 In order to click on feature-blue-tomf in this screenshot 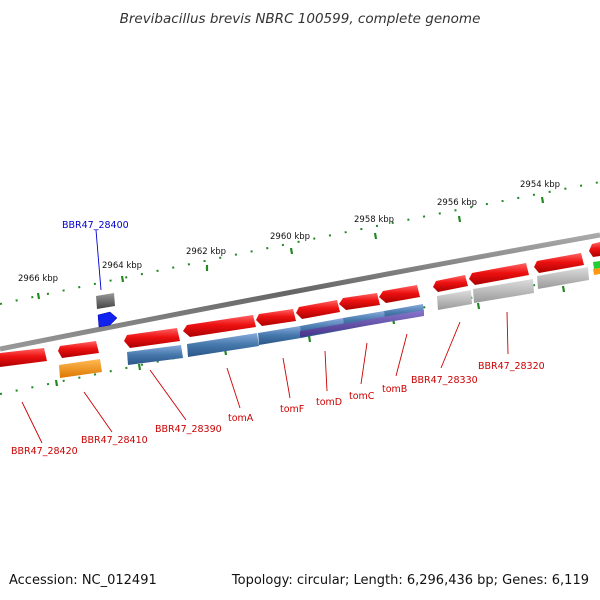, I will do `click(279, 335)`.